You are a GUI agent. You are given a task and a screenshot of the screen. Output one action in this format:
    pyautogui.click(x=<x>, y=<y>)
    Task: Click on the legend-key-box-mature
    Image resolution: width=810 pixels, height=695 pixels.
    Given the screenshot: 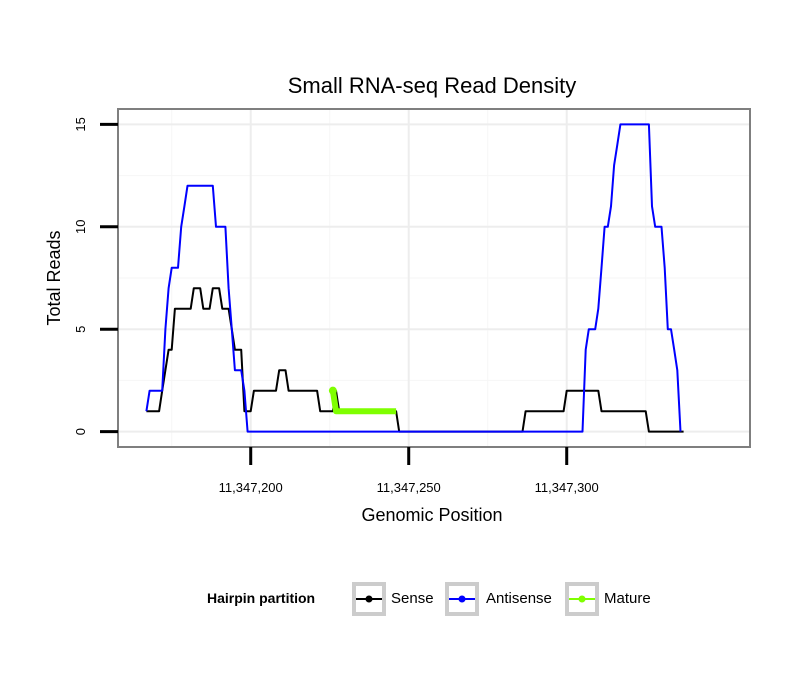 What is the action you would take?
    pyautogui.click(x=582, y=599)
    